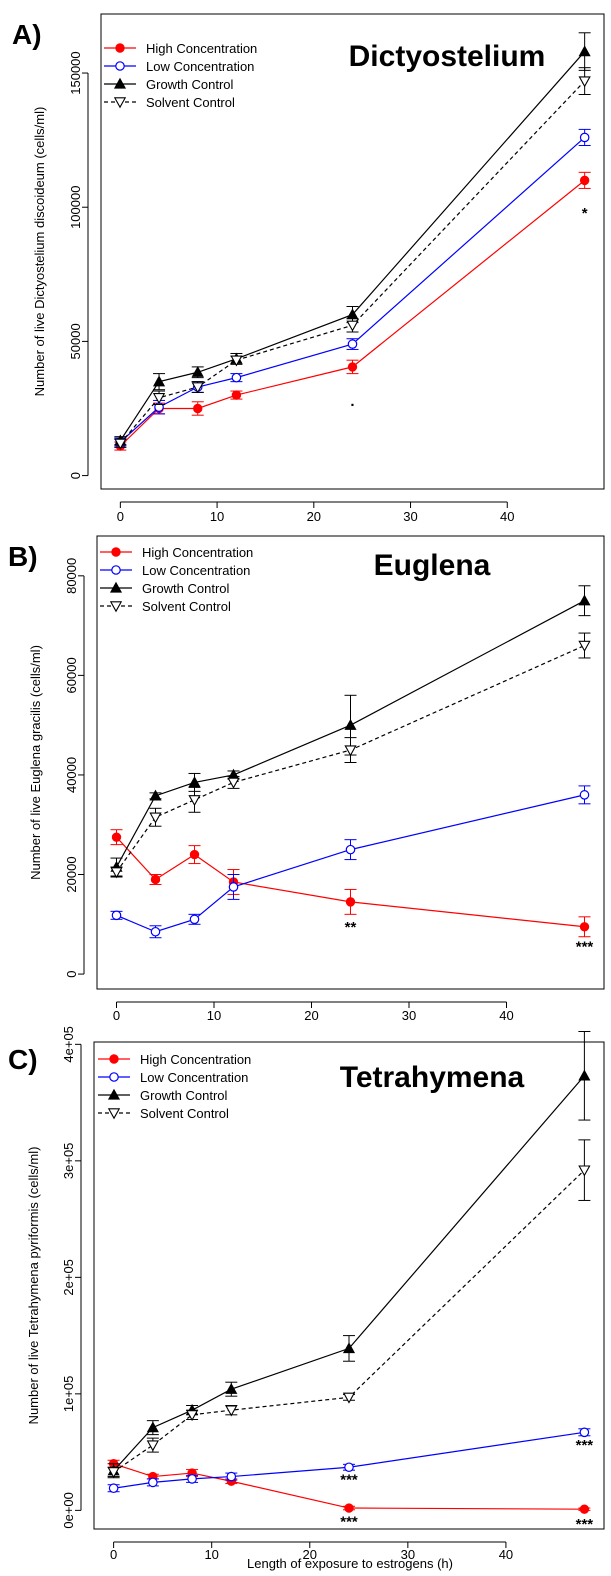 The height and width of the screenshot is (1576, 611). I want to click on x-tick-label: 10, so click(217, 516).